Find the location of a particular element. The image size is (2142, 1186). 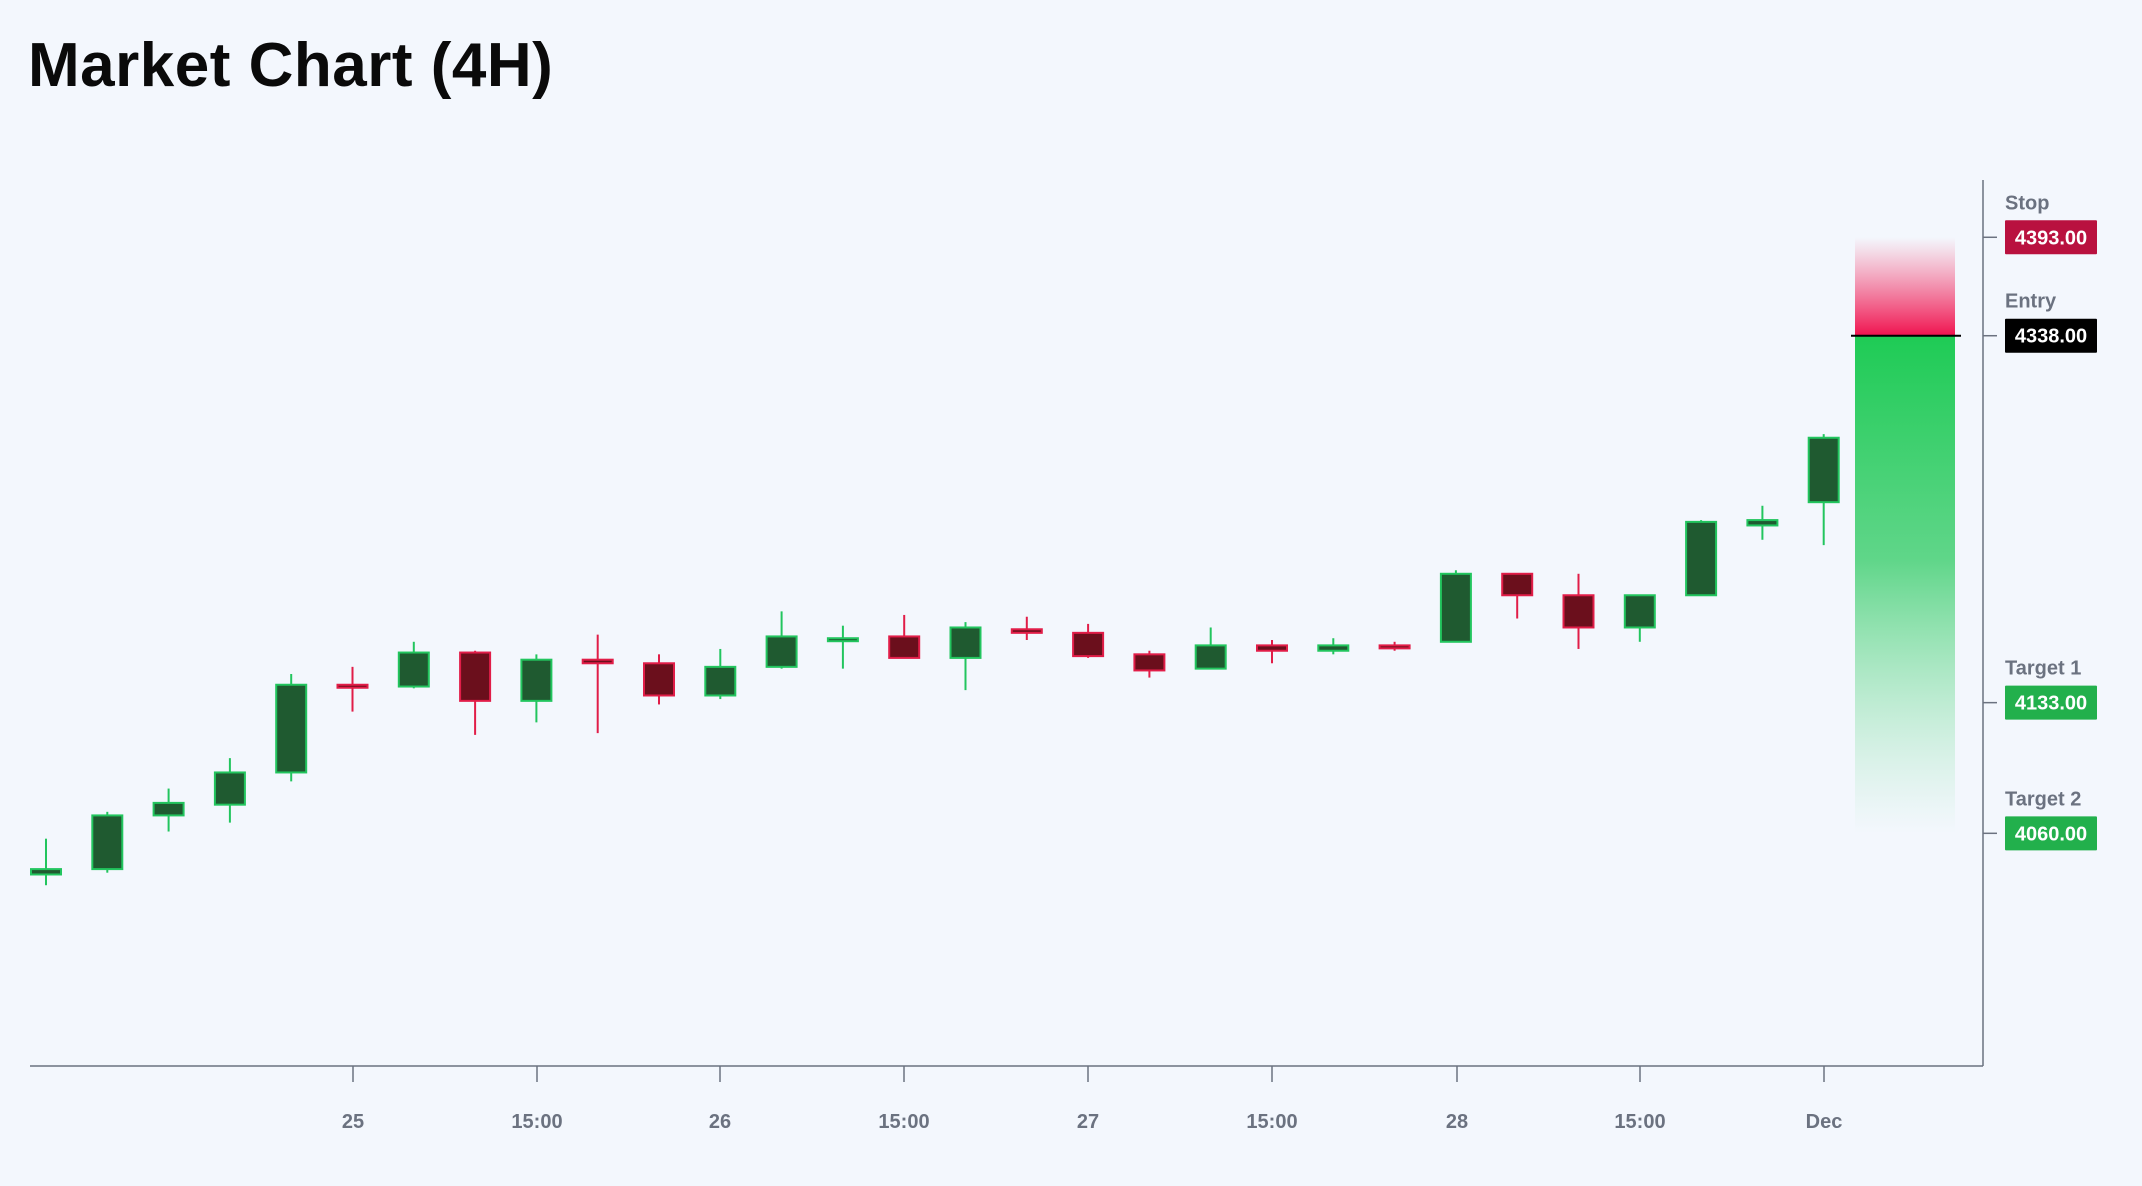

chart-title: Market Chart (4H) is located at coordinates (291, 65).